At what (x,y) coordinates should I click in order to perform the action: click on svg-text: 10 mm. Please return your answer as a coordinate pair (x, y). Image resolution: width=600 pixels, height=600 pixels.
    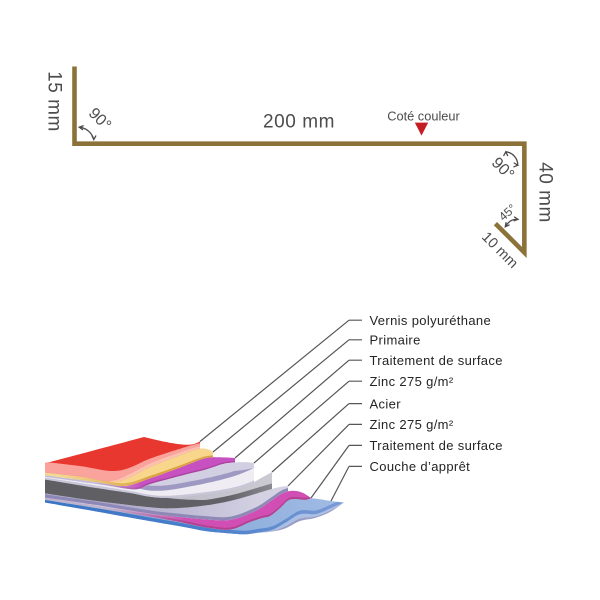
    Looking at the image, I should click on (499, 250).